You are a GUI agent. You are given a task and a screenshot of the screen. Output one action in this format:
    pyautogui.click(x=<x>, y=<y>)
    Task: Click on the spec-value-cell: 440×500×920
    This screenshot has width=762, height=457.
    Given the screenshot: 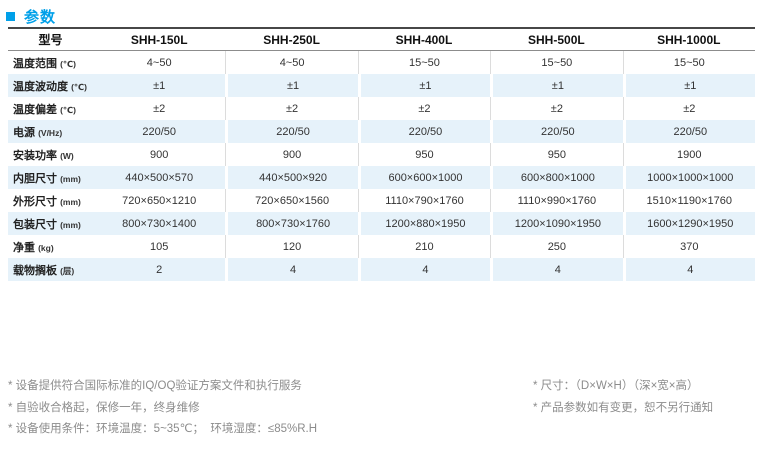 What is the action you would take?
    pyautogui.click(x=291, y=177)
    